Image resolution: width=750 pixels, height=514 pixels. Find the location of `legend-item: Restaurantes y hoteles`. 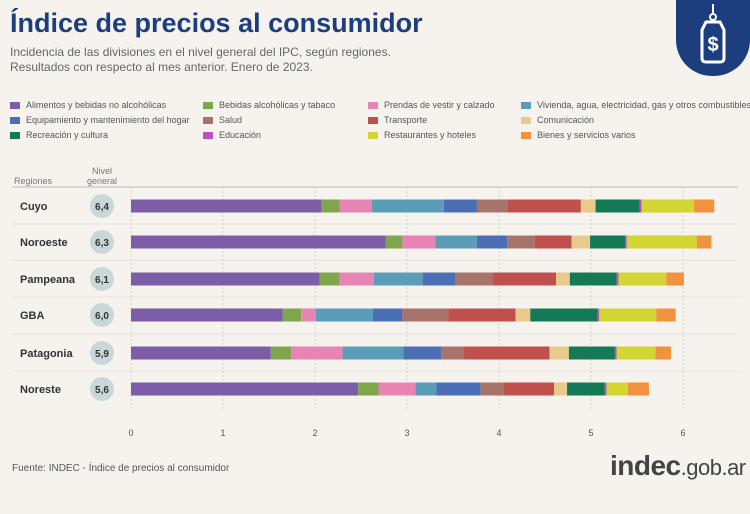

legend-item: Restaurantes y hoteles is located at coordinates (422, 135).